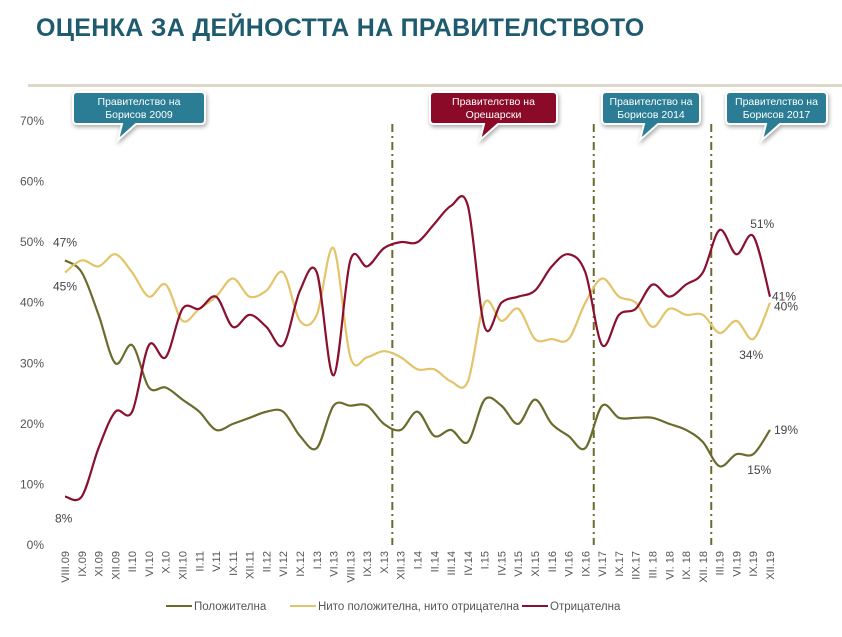  What do you see at coordinates (670, 565) in the screenshot?
I see `x-tick-label: VI. 18` at bounding box center [670, 565].